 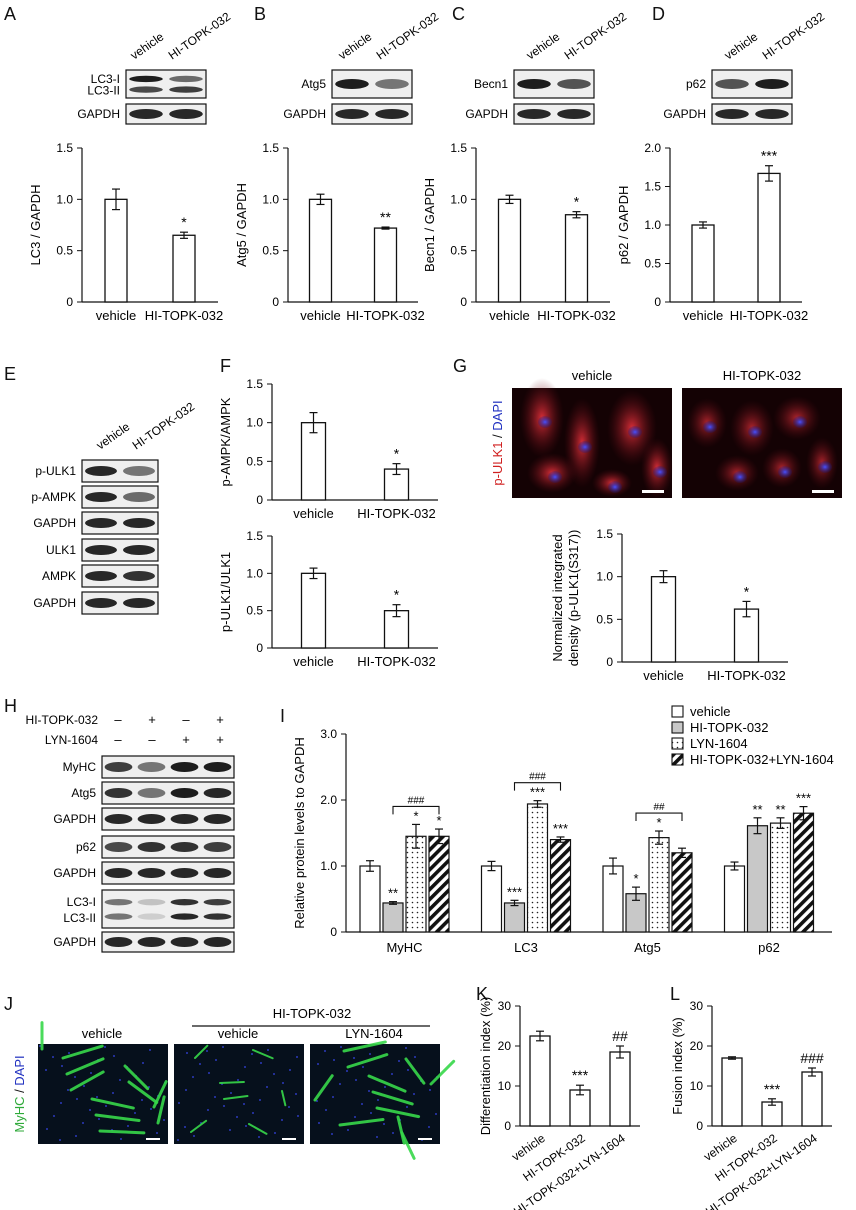 I want to click on x-tick-label: MyHC, so click(x=404, y=947).